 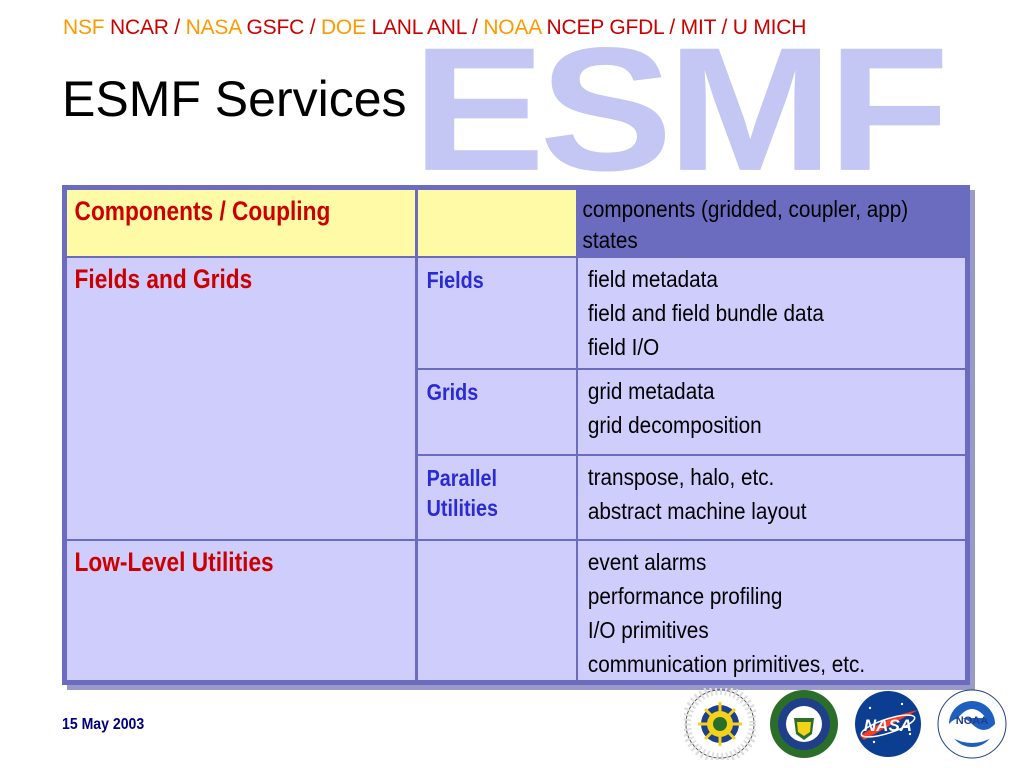 I want to click on description-item: performance profiling, so click(x=685, y=596).